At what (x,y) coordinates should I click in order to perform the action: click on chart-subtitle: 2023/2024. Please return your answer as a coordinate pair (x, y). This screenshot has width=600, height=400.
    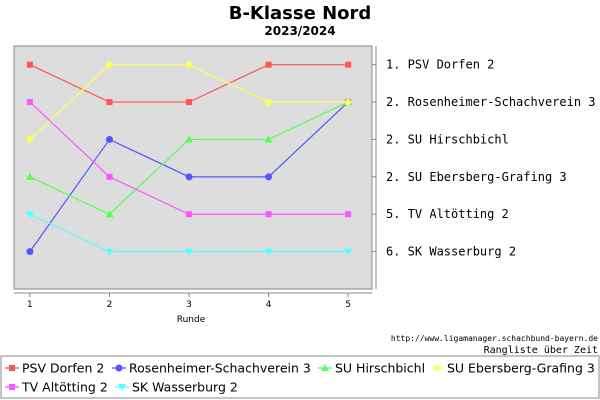
    Looking at the image, I should click on (299, 31).